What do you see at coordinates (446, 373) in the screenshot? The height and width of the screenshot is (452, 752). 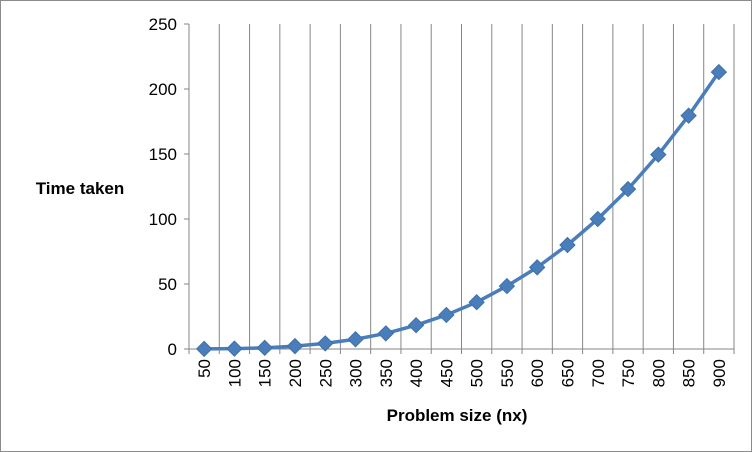 I see `x-tick-label: 450` at bounding box center [446, 373].